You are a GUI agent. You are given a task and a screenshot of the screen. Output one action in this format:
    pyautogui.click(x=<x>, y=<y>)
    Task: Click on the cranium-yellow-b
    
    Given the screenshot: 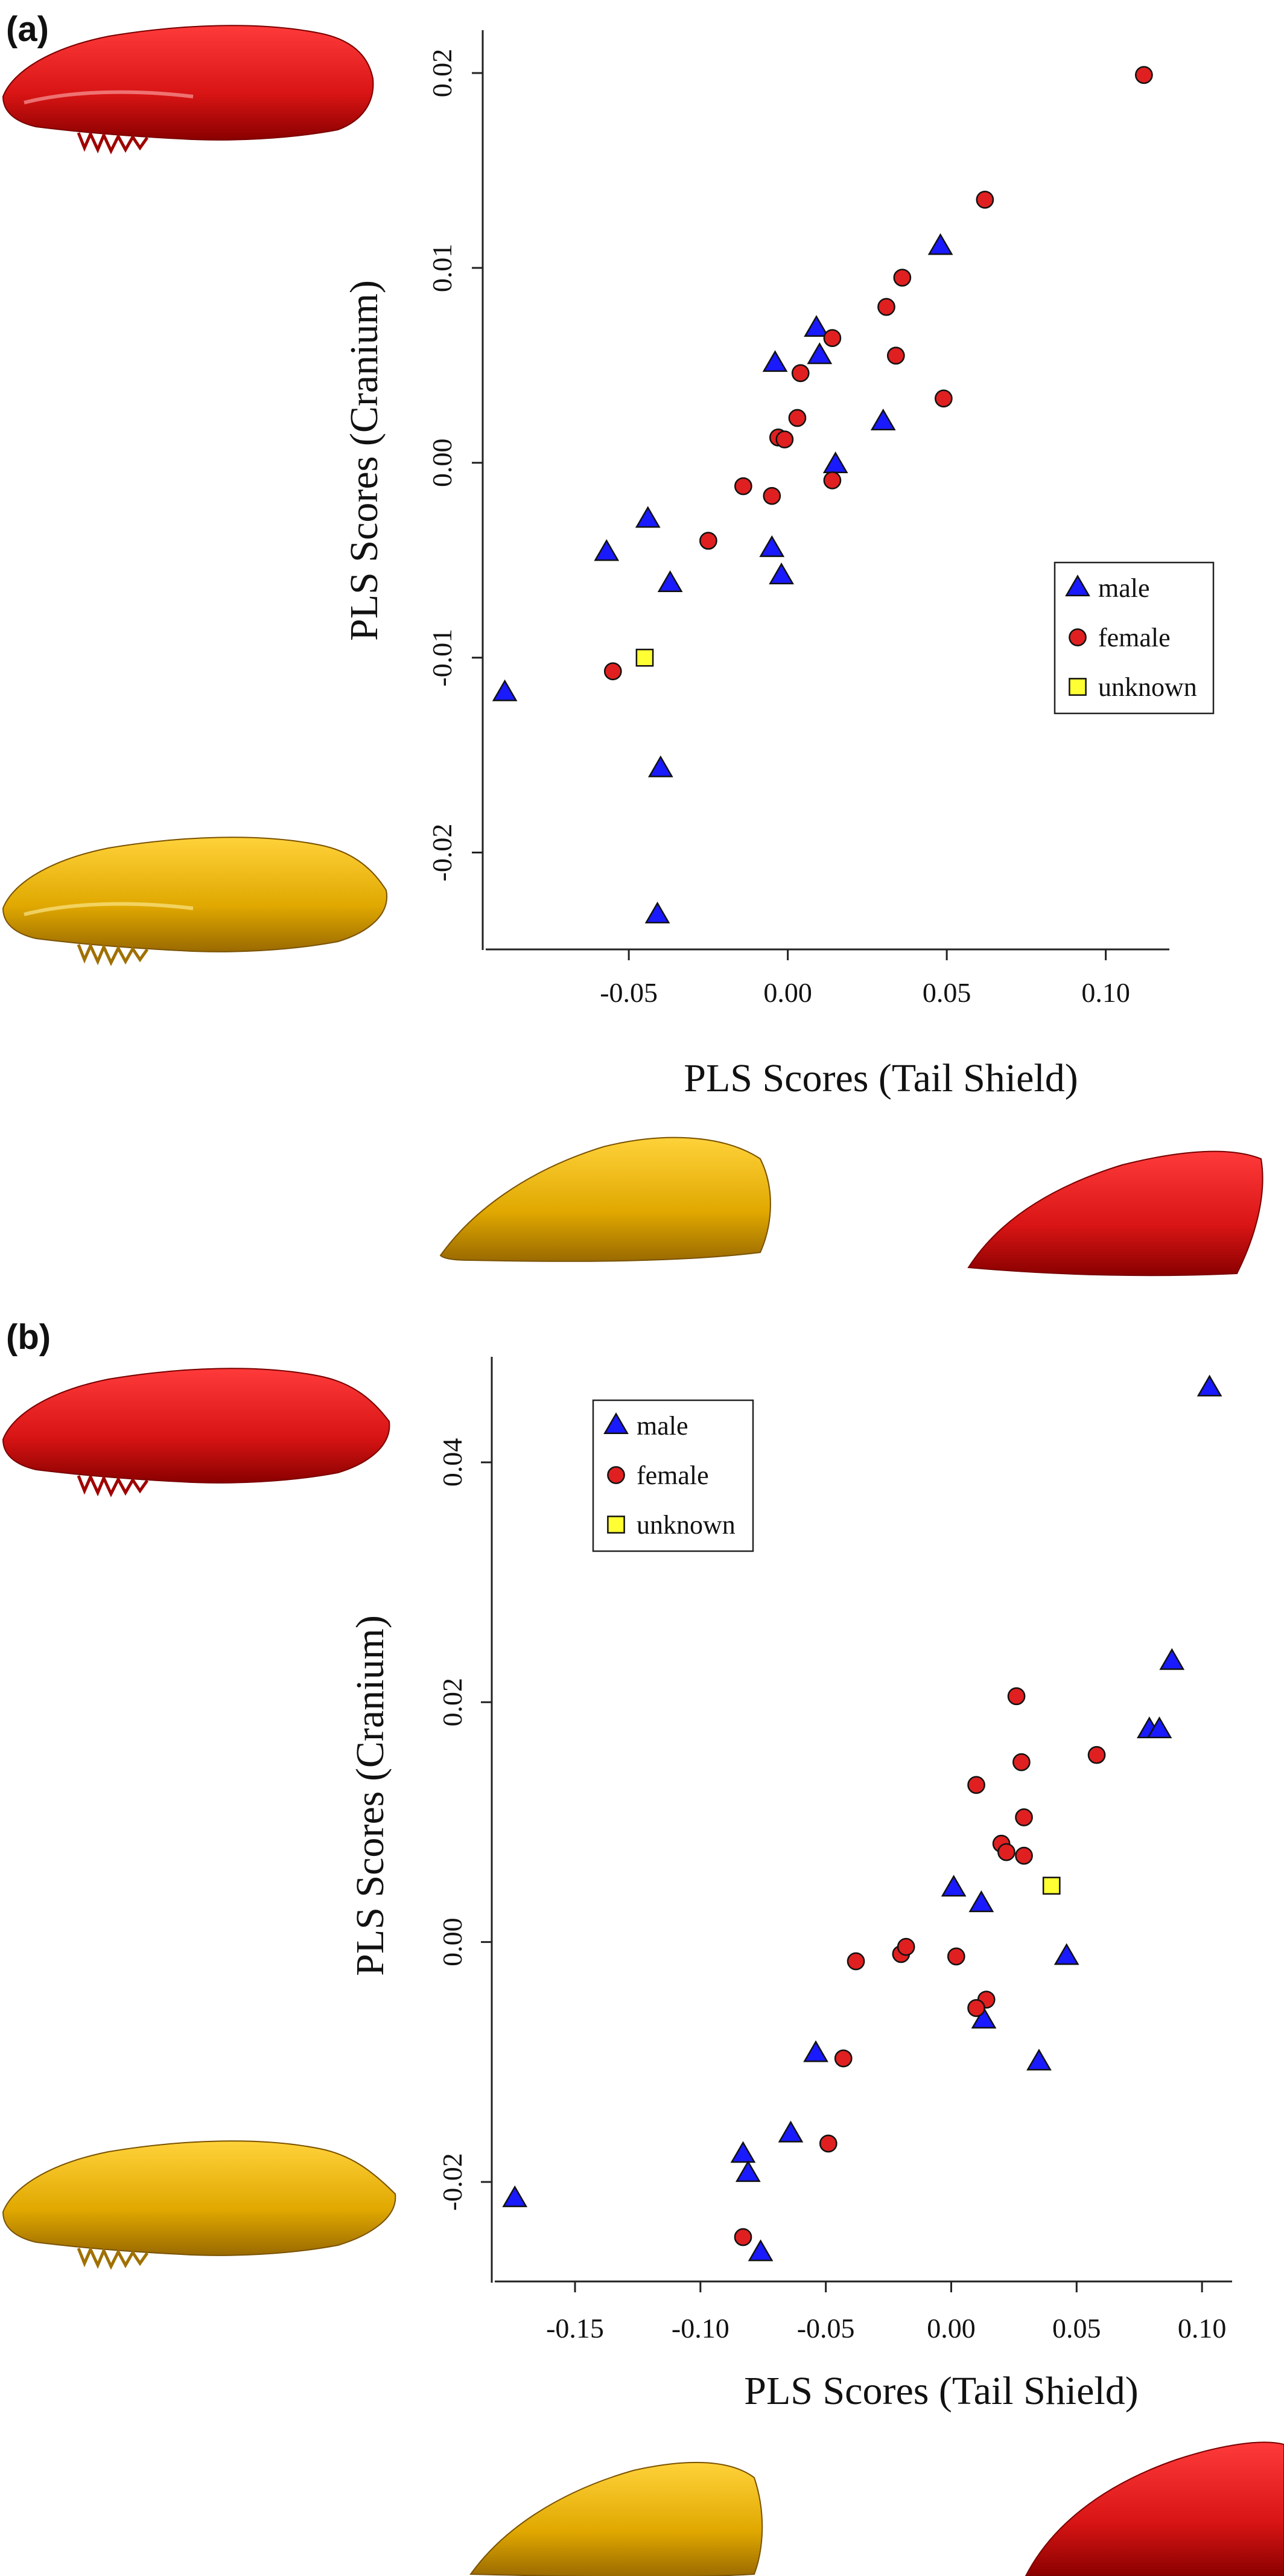 What is the action you would take?
    pyautogui.click(x=199, y=2205)
    